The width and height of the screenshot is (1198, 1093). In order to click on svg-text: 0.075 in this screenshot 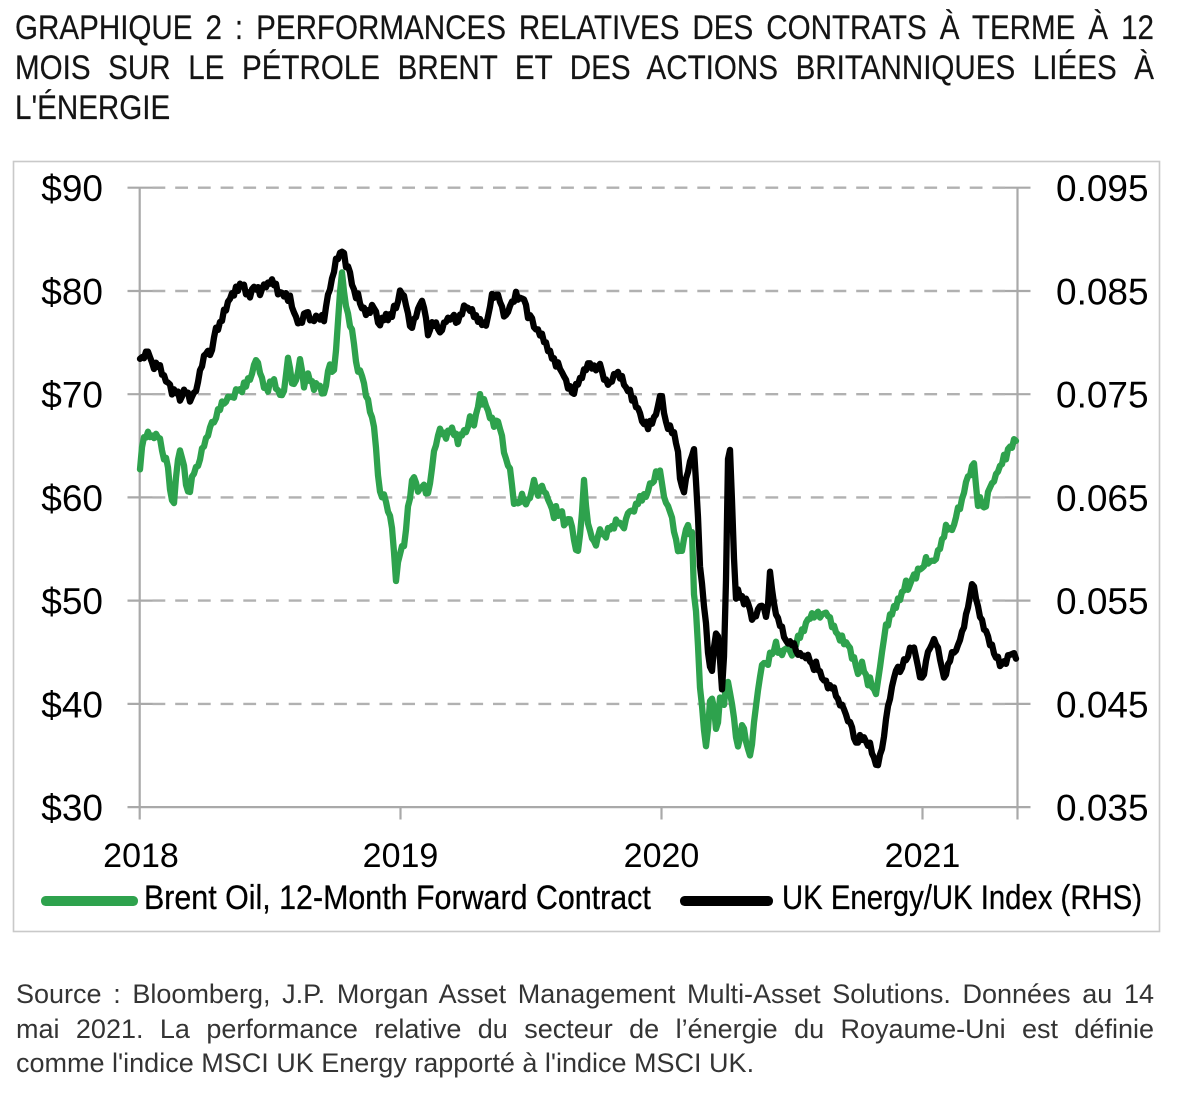, I will do `click(1102, 395)`.